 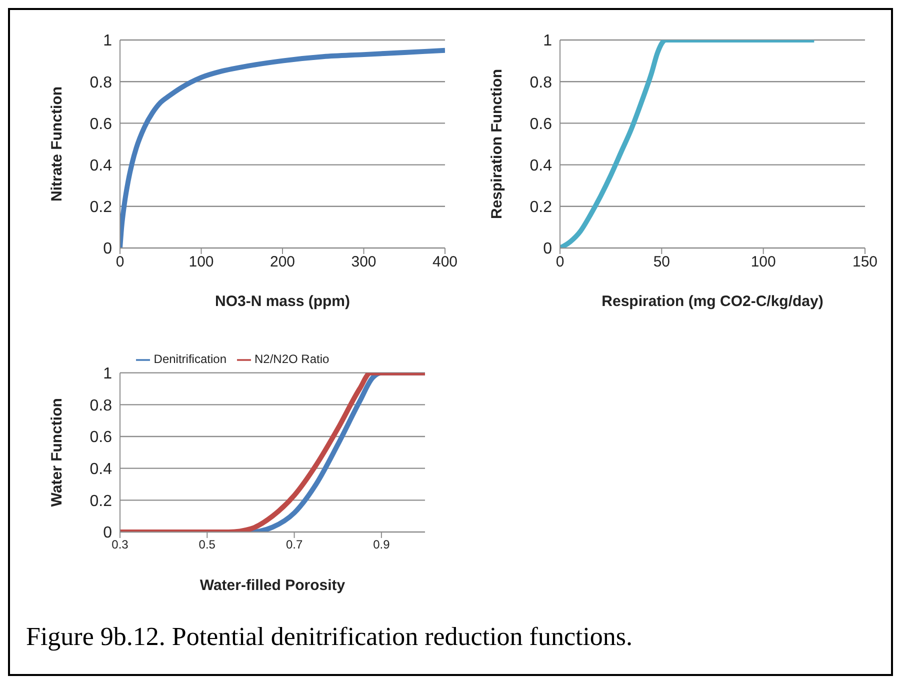 What do you see at coordinates (661, 262) in the screenshot?
I see `x-tick-label: 50` at bounding box center [661, 262].